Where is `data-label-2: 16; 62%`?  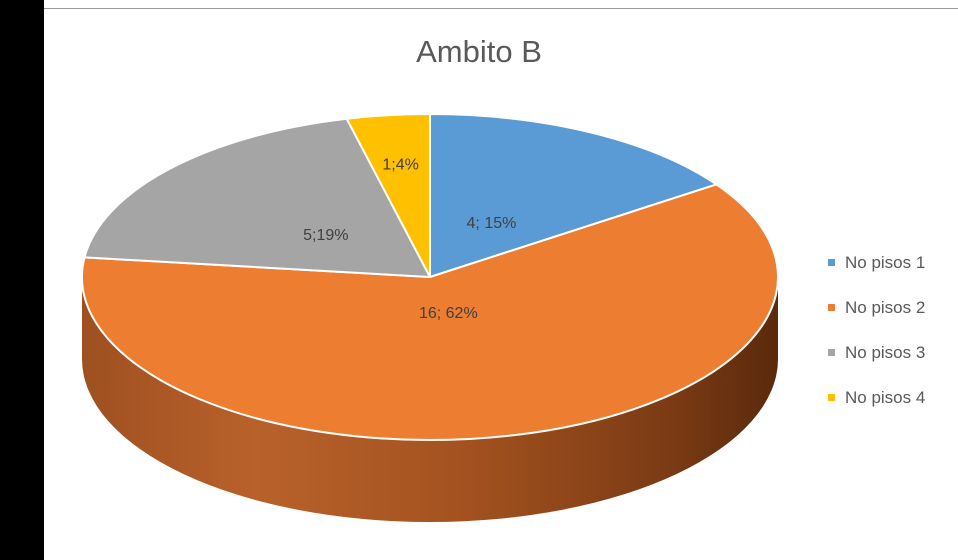 data-label-2: 16; 62% is located at coordinates (448, 313).